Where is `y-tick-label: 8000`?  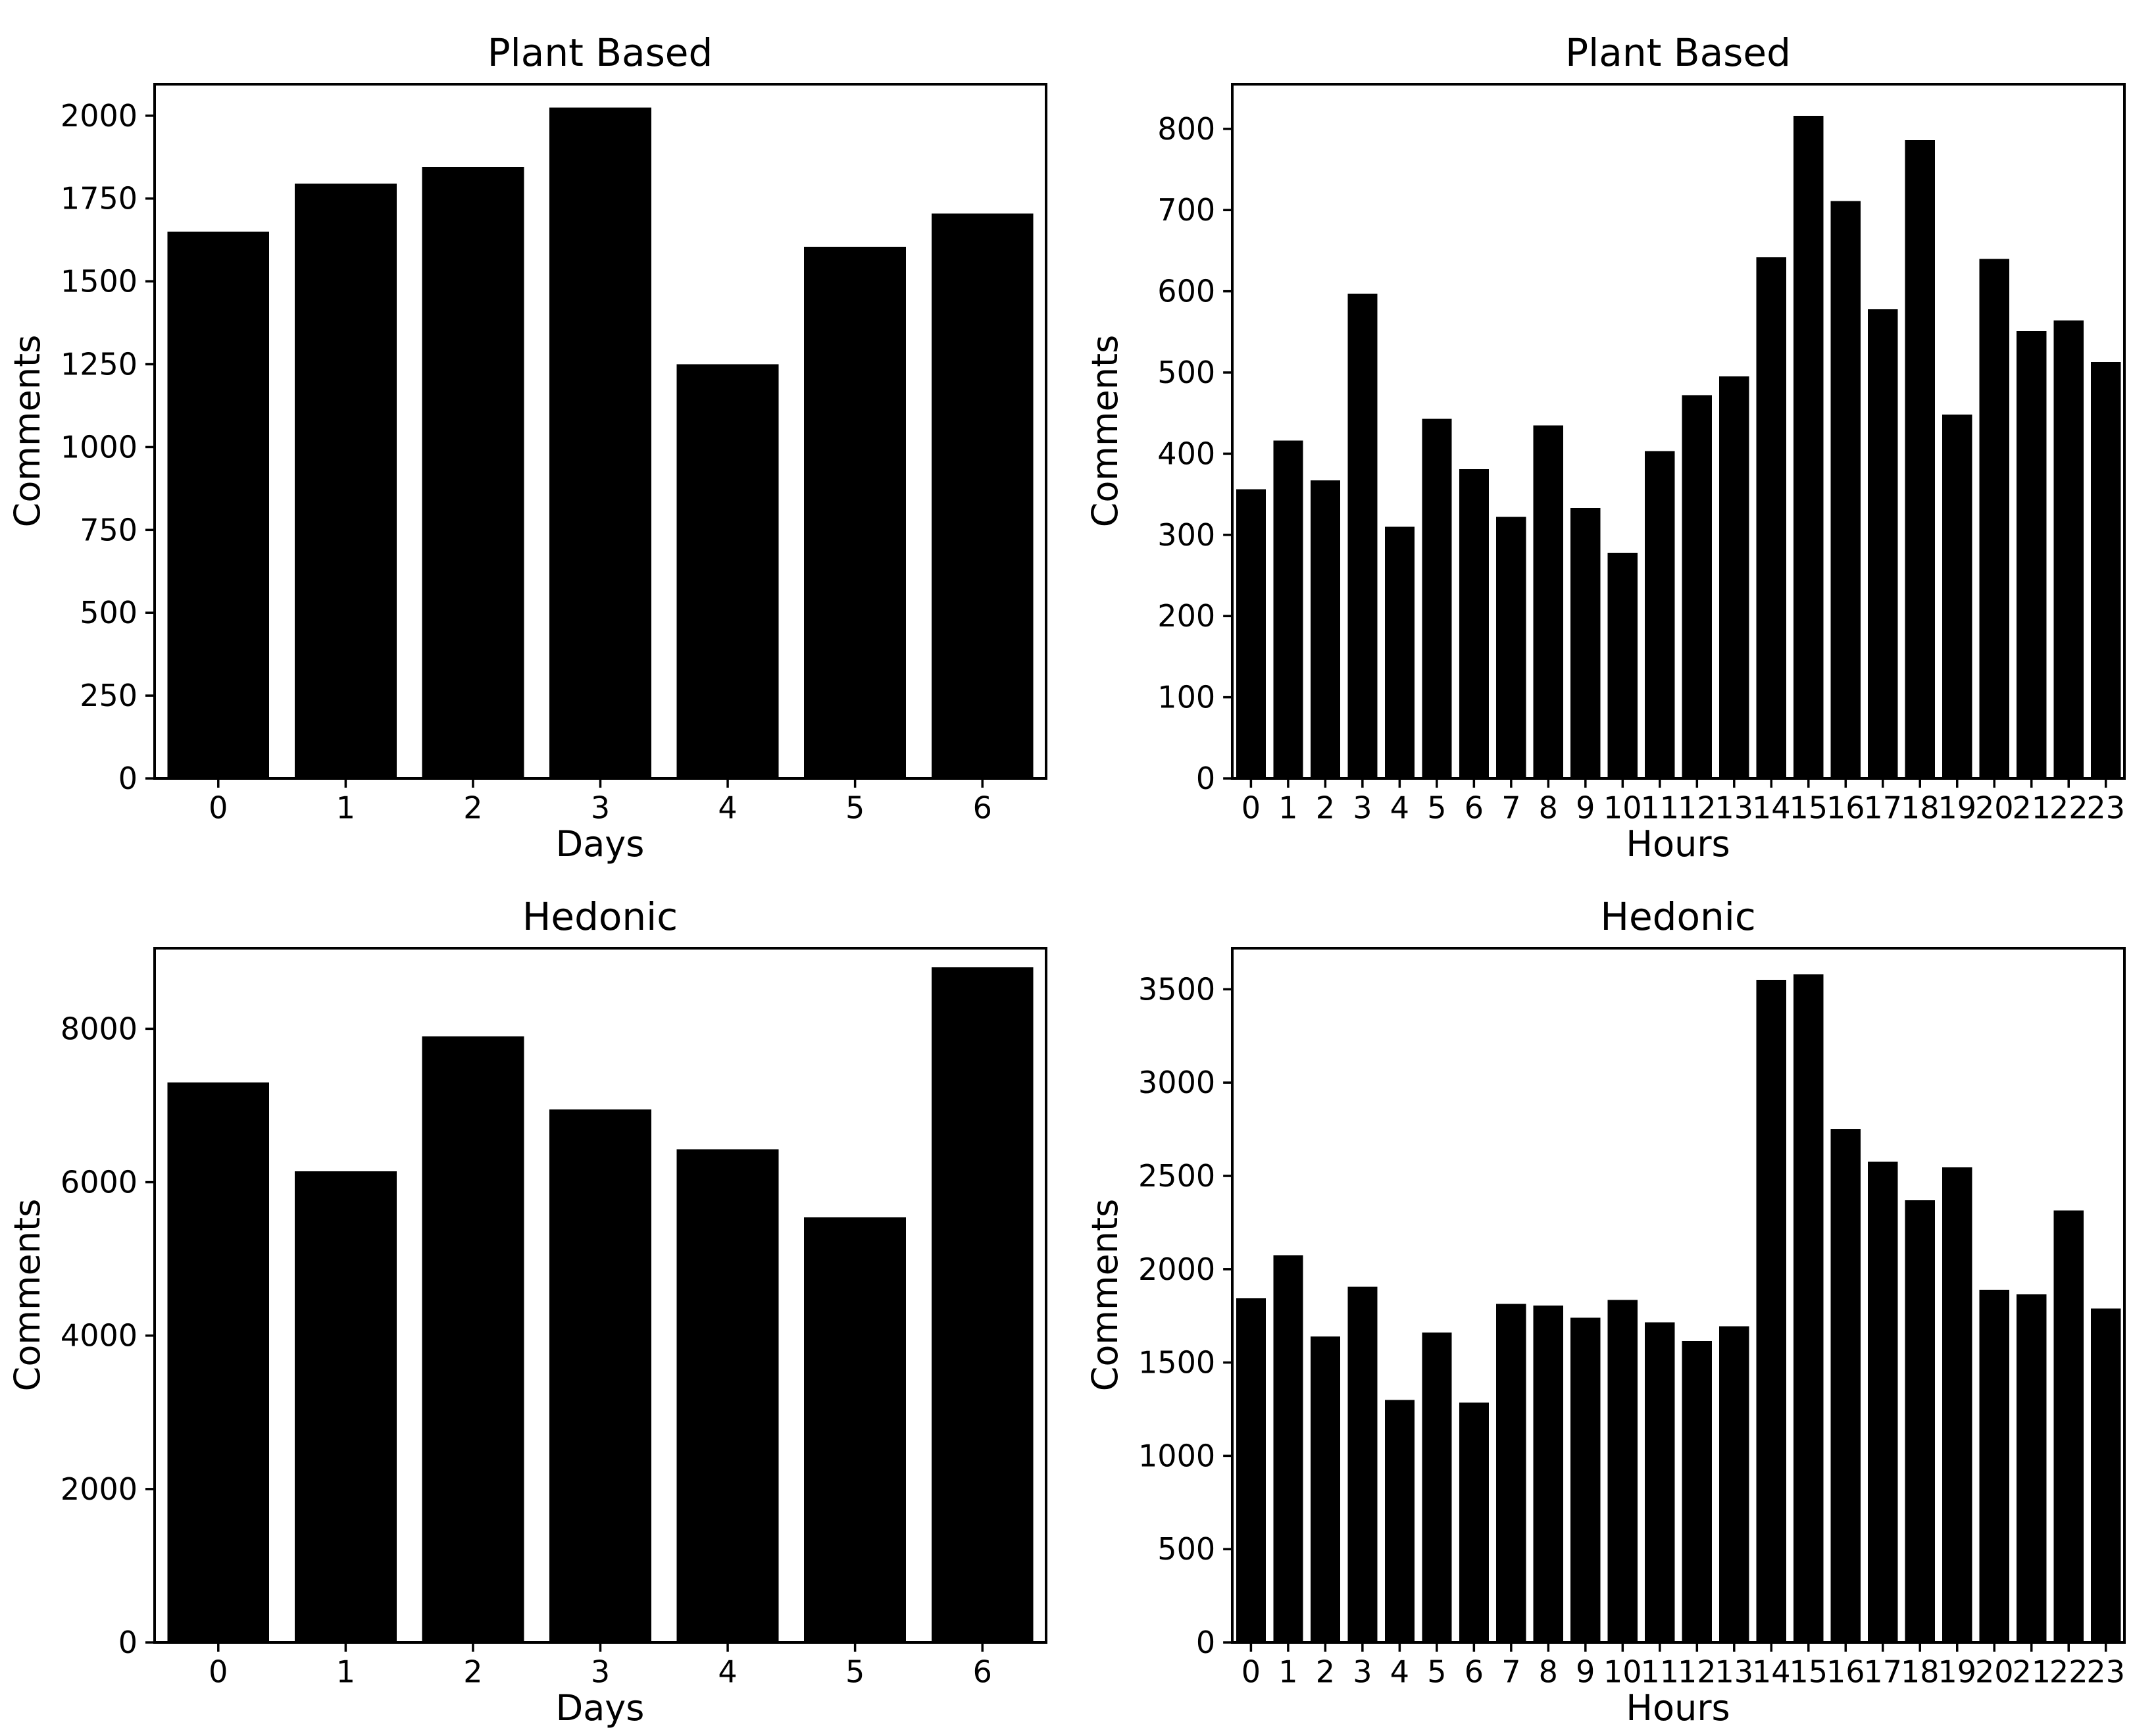
y-tick-label: 8000 is located at coordinates (99, 1028).